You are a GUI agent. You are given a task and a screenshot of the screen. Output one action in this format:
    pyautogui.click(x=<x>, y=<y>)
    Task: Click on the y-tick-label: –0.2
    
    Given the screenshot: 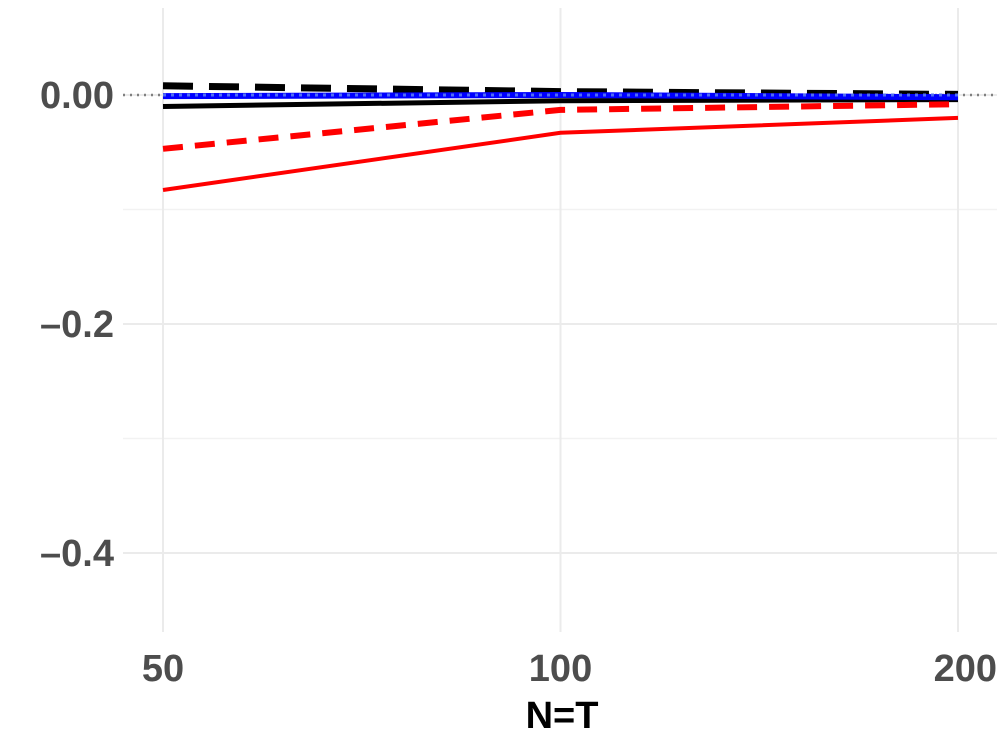 What is the action you would take?
    pyautogui.click(x=77, y=325)
    